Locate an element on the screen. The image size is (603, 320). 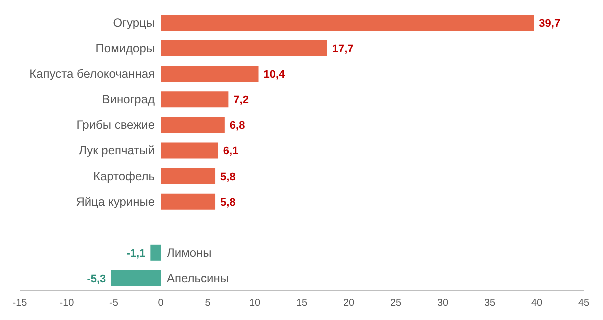
y-tick-label: Огурцы is located at coordinates (134, 23).